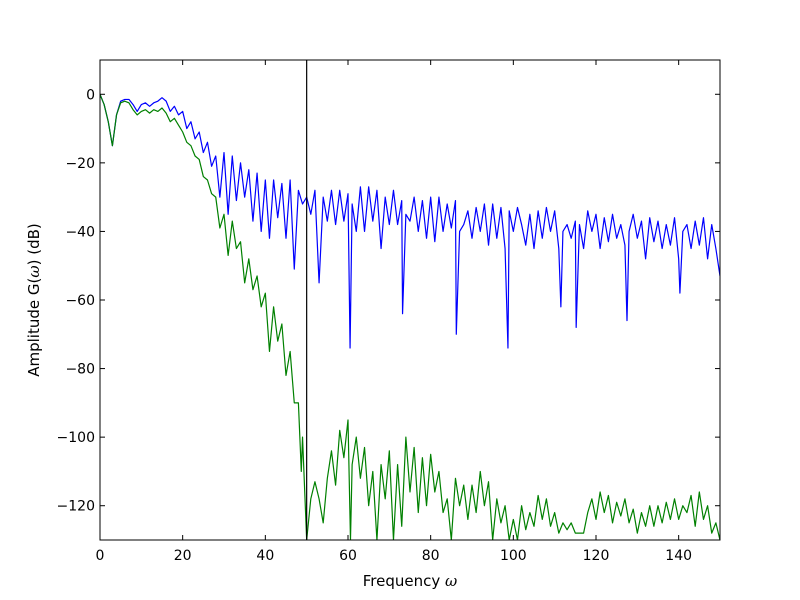 Image resolution: width=800 pixels, height=600 pixels. I want to click on y-axis-label: Amplitude G(ω) (dB), so click(34, 300).